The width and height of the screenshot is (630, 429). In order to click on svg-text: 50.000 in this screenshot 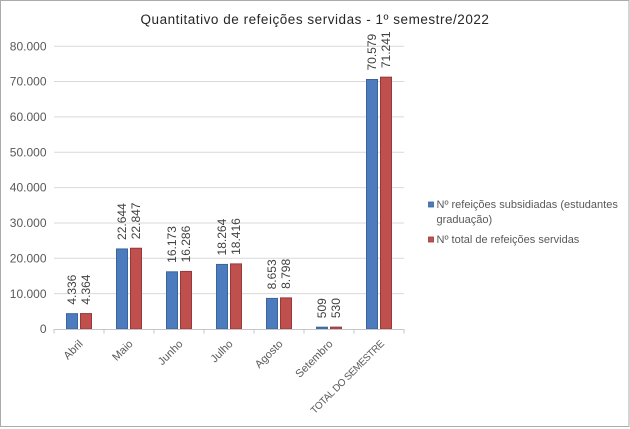, I will do `click(28, 152)`.